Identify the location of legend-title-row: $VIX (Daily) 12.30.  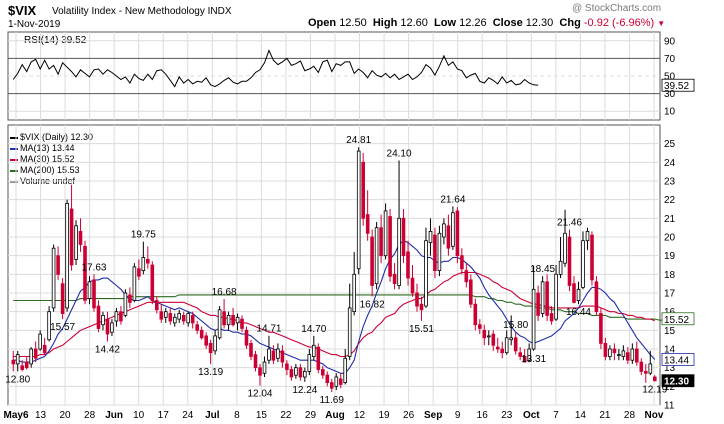
(51, 137).